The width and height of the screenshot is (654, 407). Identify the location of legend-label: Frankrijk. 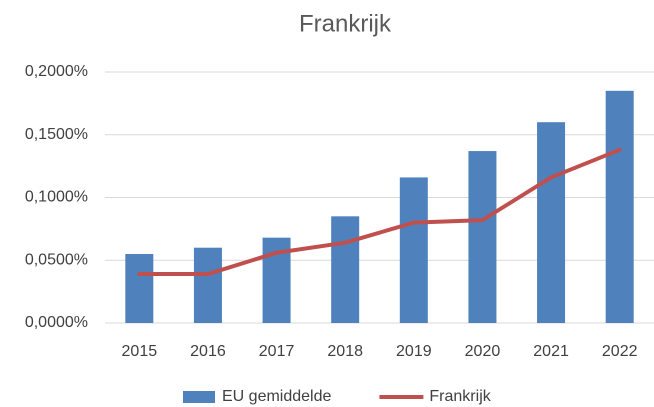
(460, 396).